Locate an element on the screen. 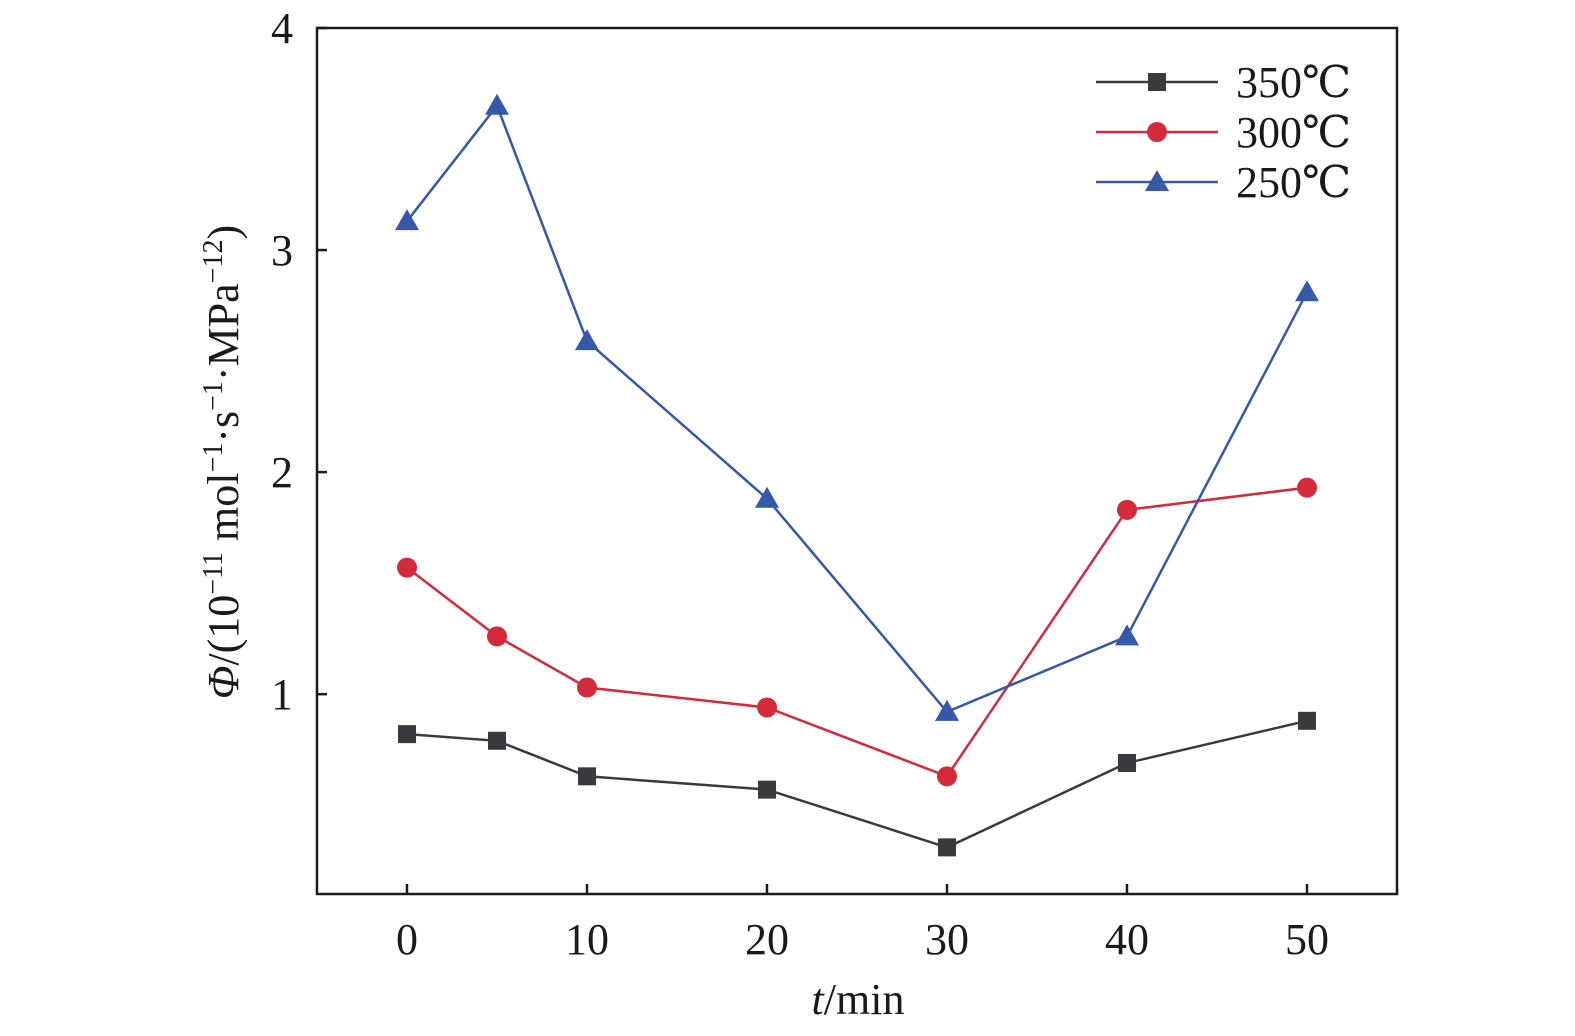 The width and height of the screenshot is (1575, 1036). y-tick-label: 3 is located at coordinates (282, 250).